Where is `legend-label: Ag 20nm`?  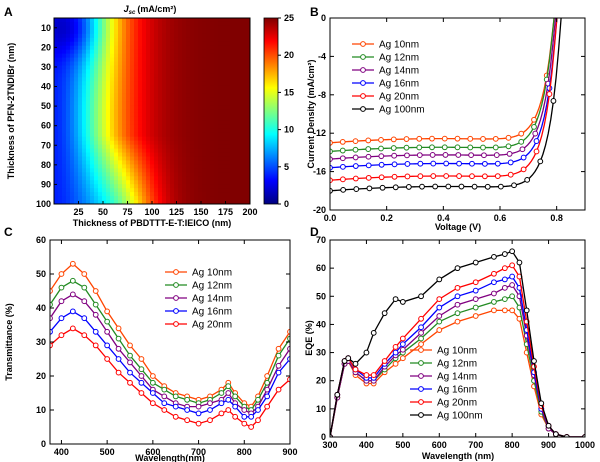
legend-label: Ag 20nm is located at coordinates (457, 403).